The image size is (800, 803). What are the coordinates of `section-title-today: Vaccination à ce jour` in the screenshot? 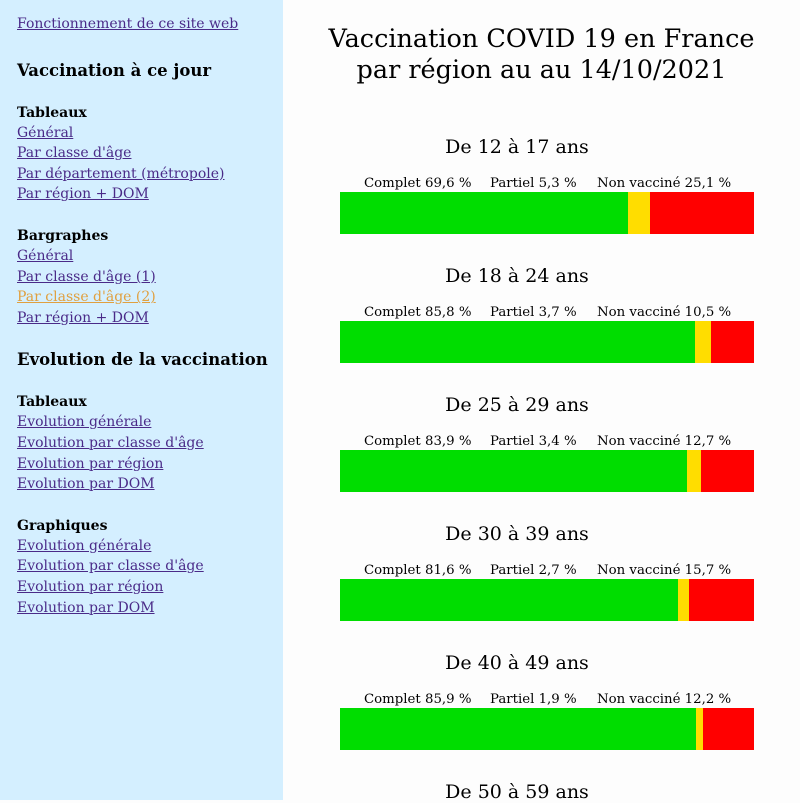 It's located at (114, 70).